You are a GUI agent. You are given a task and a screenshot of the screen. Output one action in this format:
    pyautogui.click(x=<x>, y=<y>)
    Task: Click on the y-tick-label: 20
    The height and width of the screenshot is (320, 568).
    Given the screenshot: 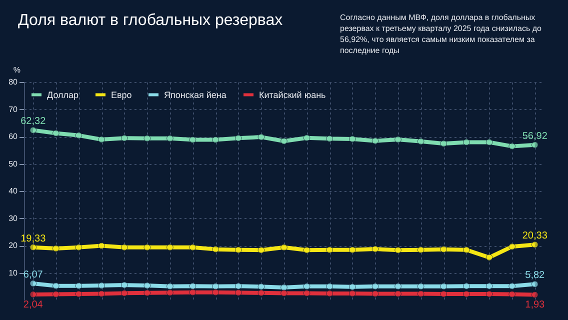 What is the action you would take?
    pyautogui.click(x=13, y=245)
    